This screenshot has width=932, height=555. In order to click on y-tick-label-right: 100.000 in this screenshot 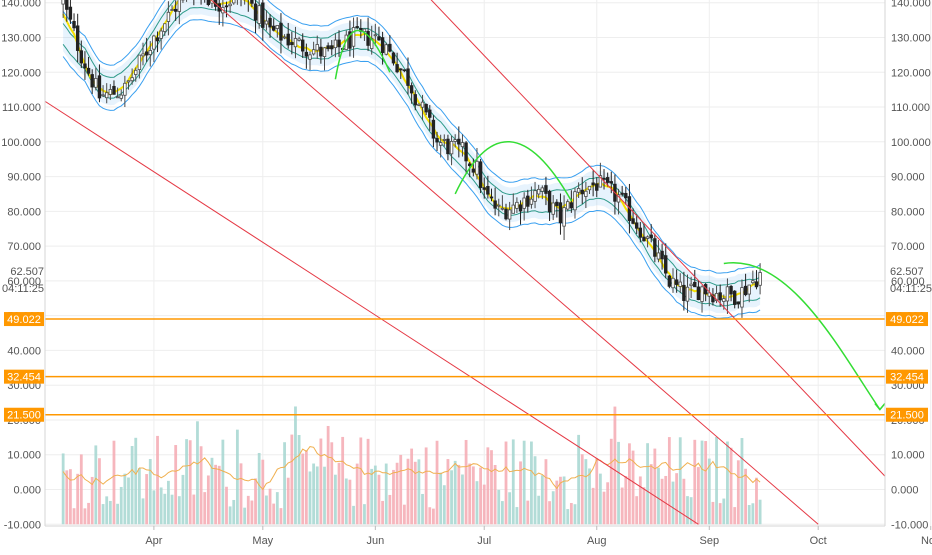, I will do `click(911, 143)`.